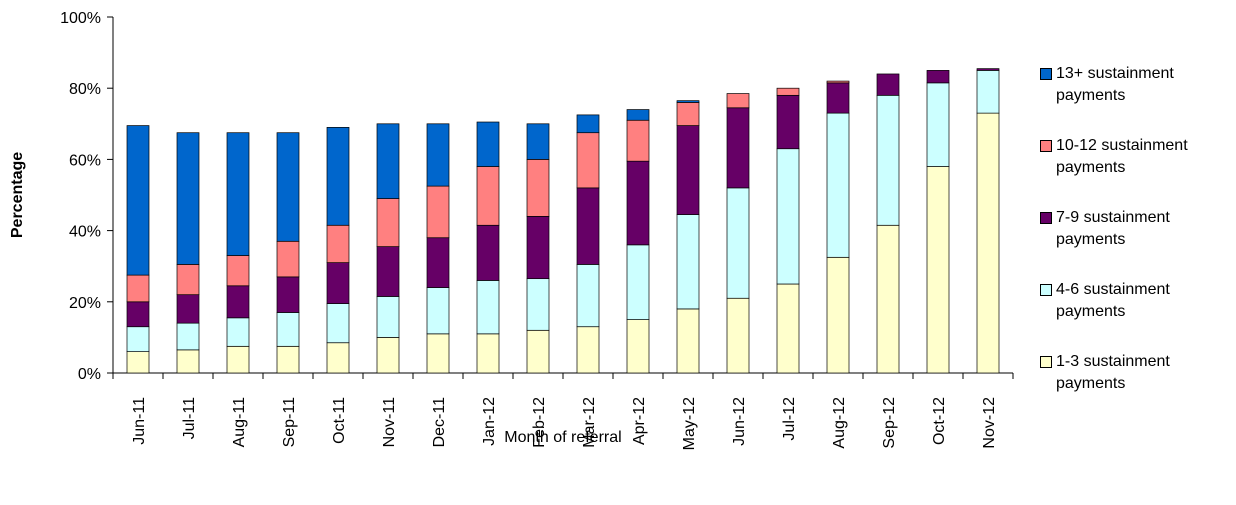 The width and height of the screenshot is (1236, 505). Describe the element at coordinates (889, 423) in the screenshot. I see `x-tick-label: Sep-12` at that location.